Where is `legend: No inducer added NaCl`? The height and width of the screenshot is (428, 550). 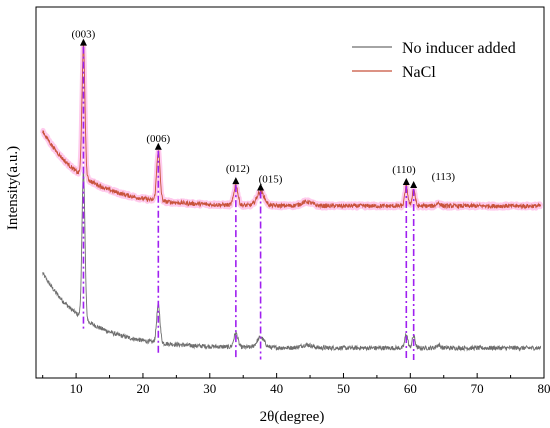
legend: No inducer added NaCl is located at coordinates (434, 60).